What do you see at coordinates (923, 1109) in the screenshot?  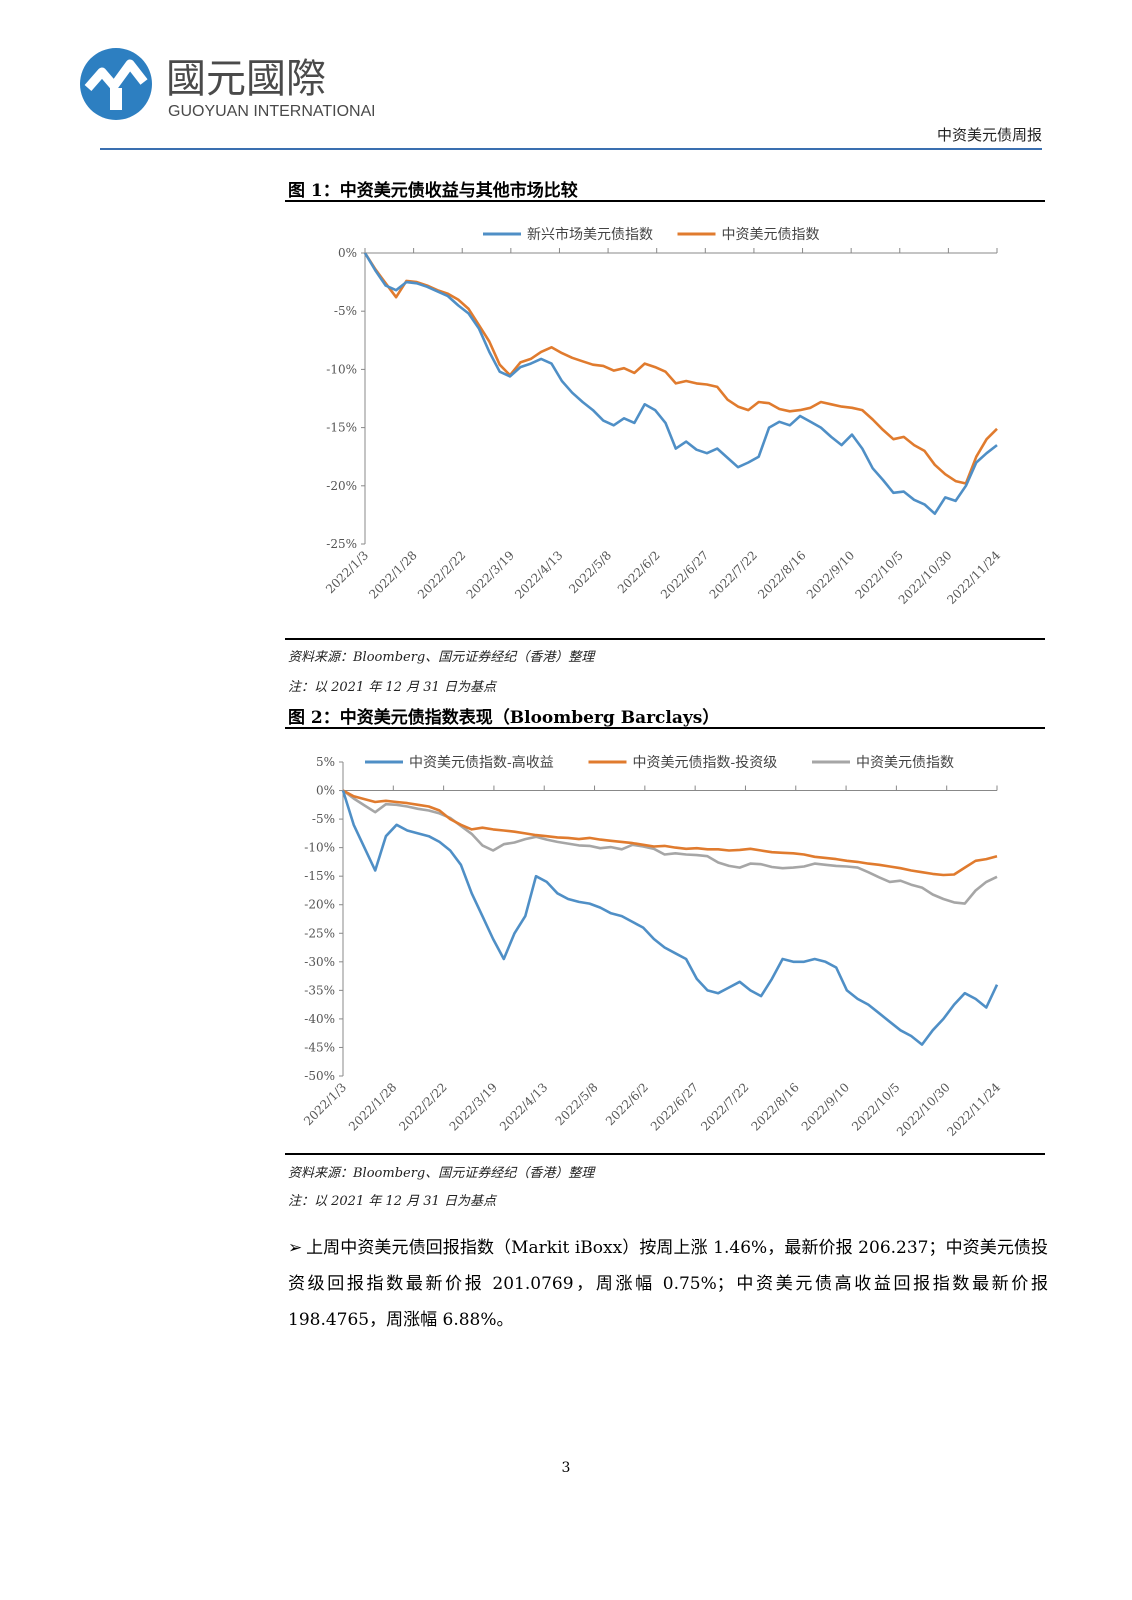 I see `x-tick-label: 2022/10/30` at bounding box center [923, 1109].